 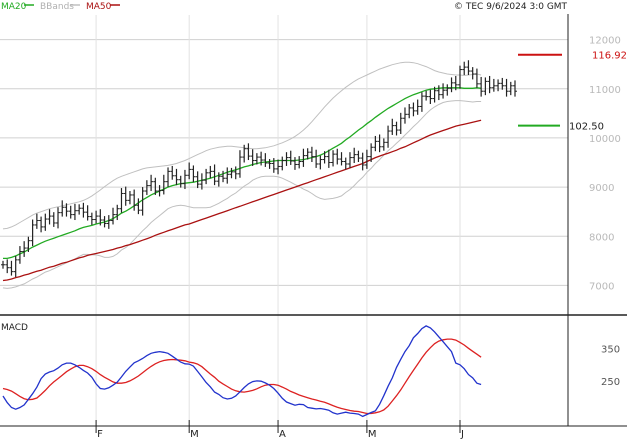 I want to click on price-y-tick-label: 8000, so click(x=601, y=237).